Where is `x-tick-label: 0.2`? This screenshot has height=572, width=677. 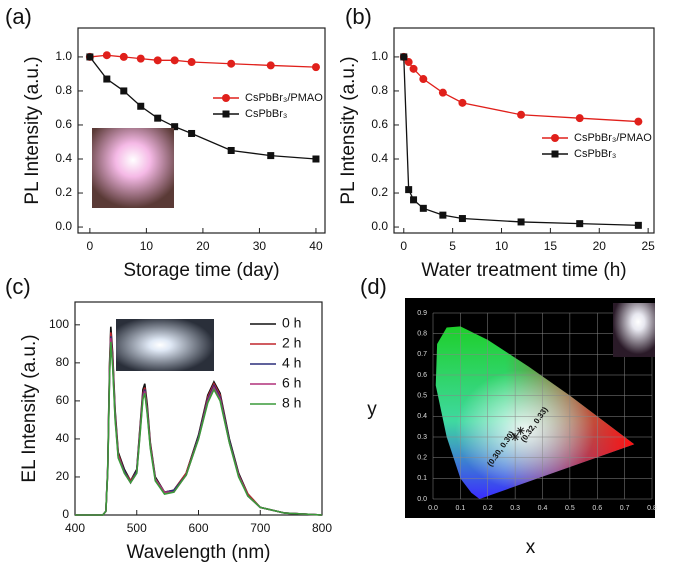
x-tick-label: 0.2 is located at coordinates (488, 508).